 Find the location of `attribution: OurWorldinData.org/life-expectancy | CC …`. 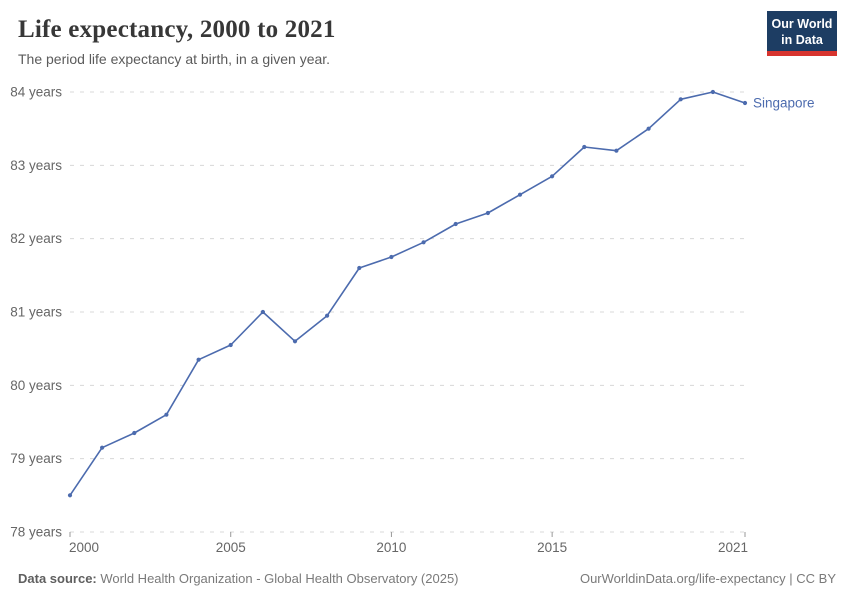

attribution: OurWorldinData.org/life-expectancy | CC … is located at coordinates (708, 578).